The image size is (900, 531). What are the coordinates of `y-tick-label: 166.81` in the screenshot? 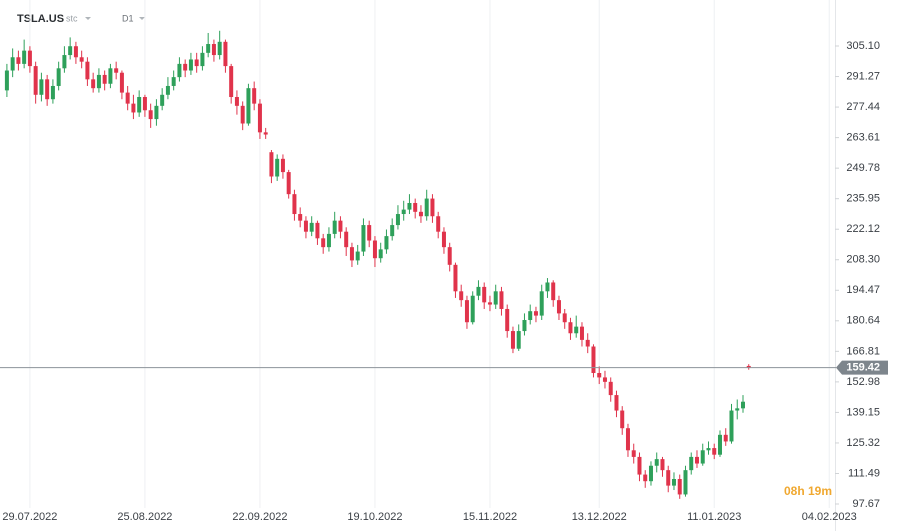 It's located at (863, 351).